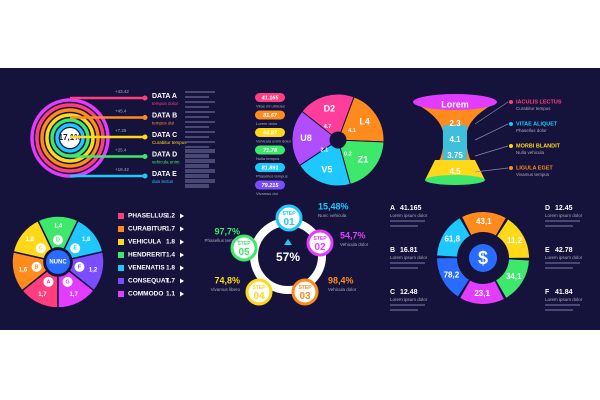 The width and height of the screenshot is (600, 400). I want to click on vase-value: 4.1, so click(455, 139).